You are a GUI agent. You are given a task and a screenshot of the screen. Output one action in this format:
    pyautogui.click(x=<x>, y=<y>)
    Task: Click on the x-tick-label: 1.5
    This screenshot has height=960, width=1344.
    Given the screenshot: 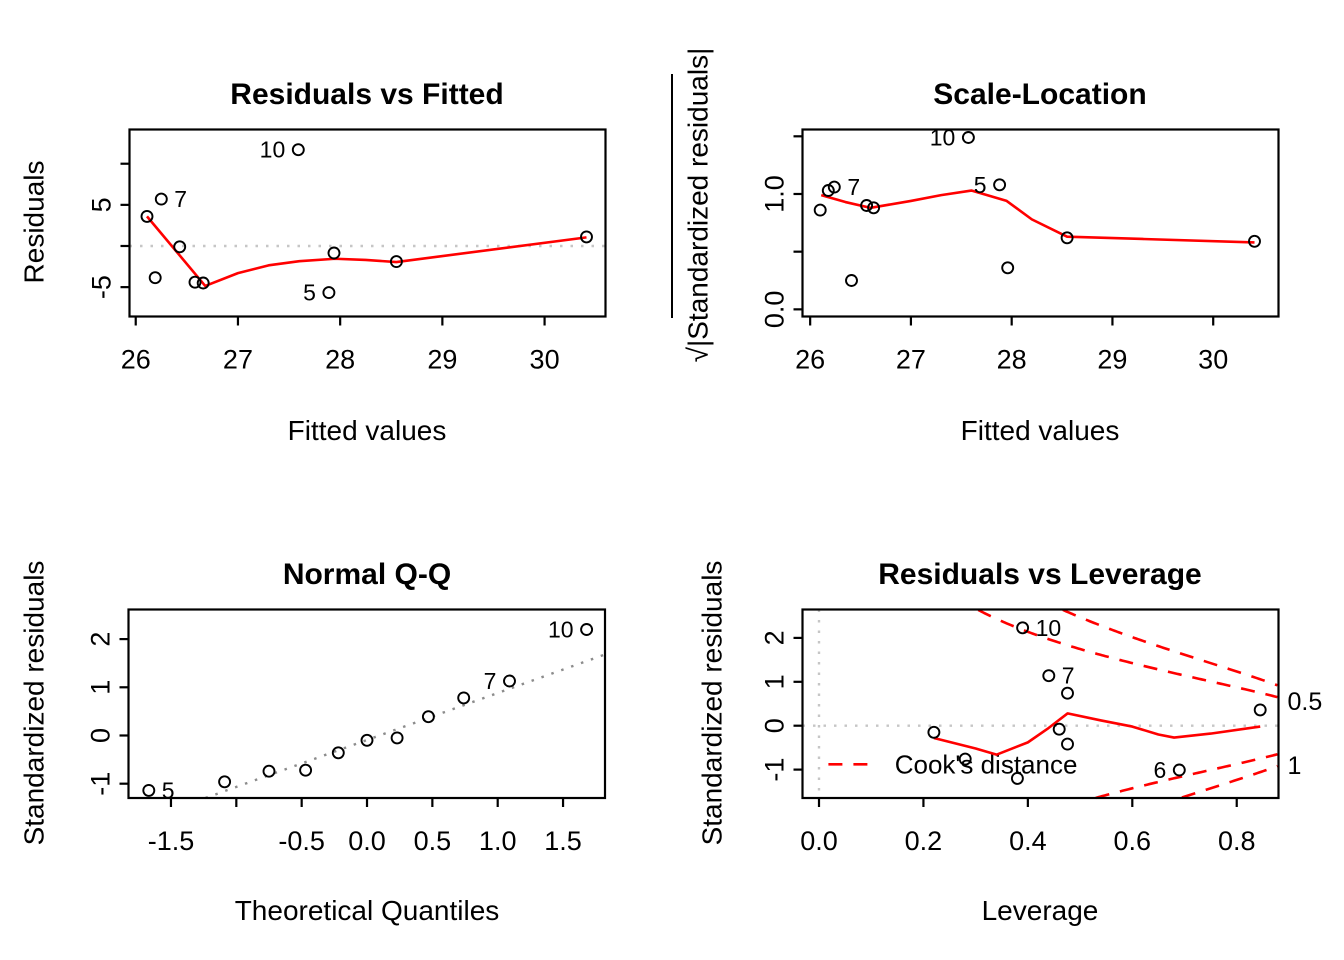 What is the action you would take?
    pyautogui.click(x=563, y=841)
    